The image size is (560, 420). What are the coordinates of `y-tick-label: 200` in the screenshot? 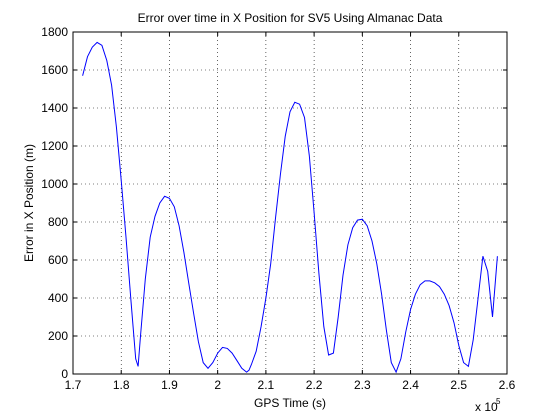 It's located at (58, 336).